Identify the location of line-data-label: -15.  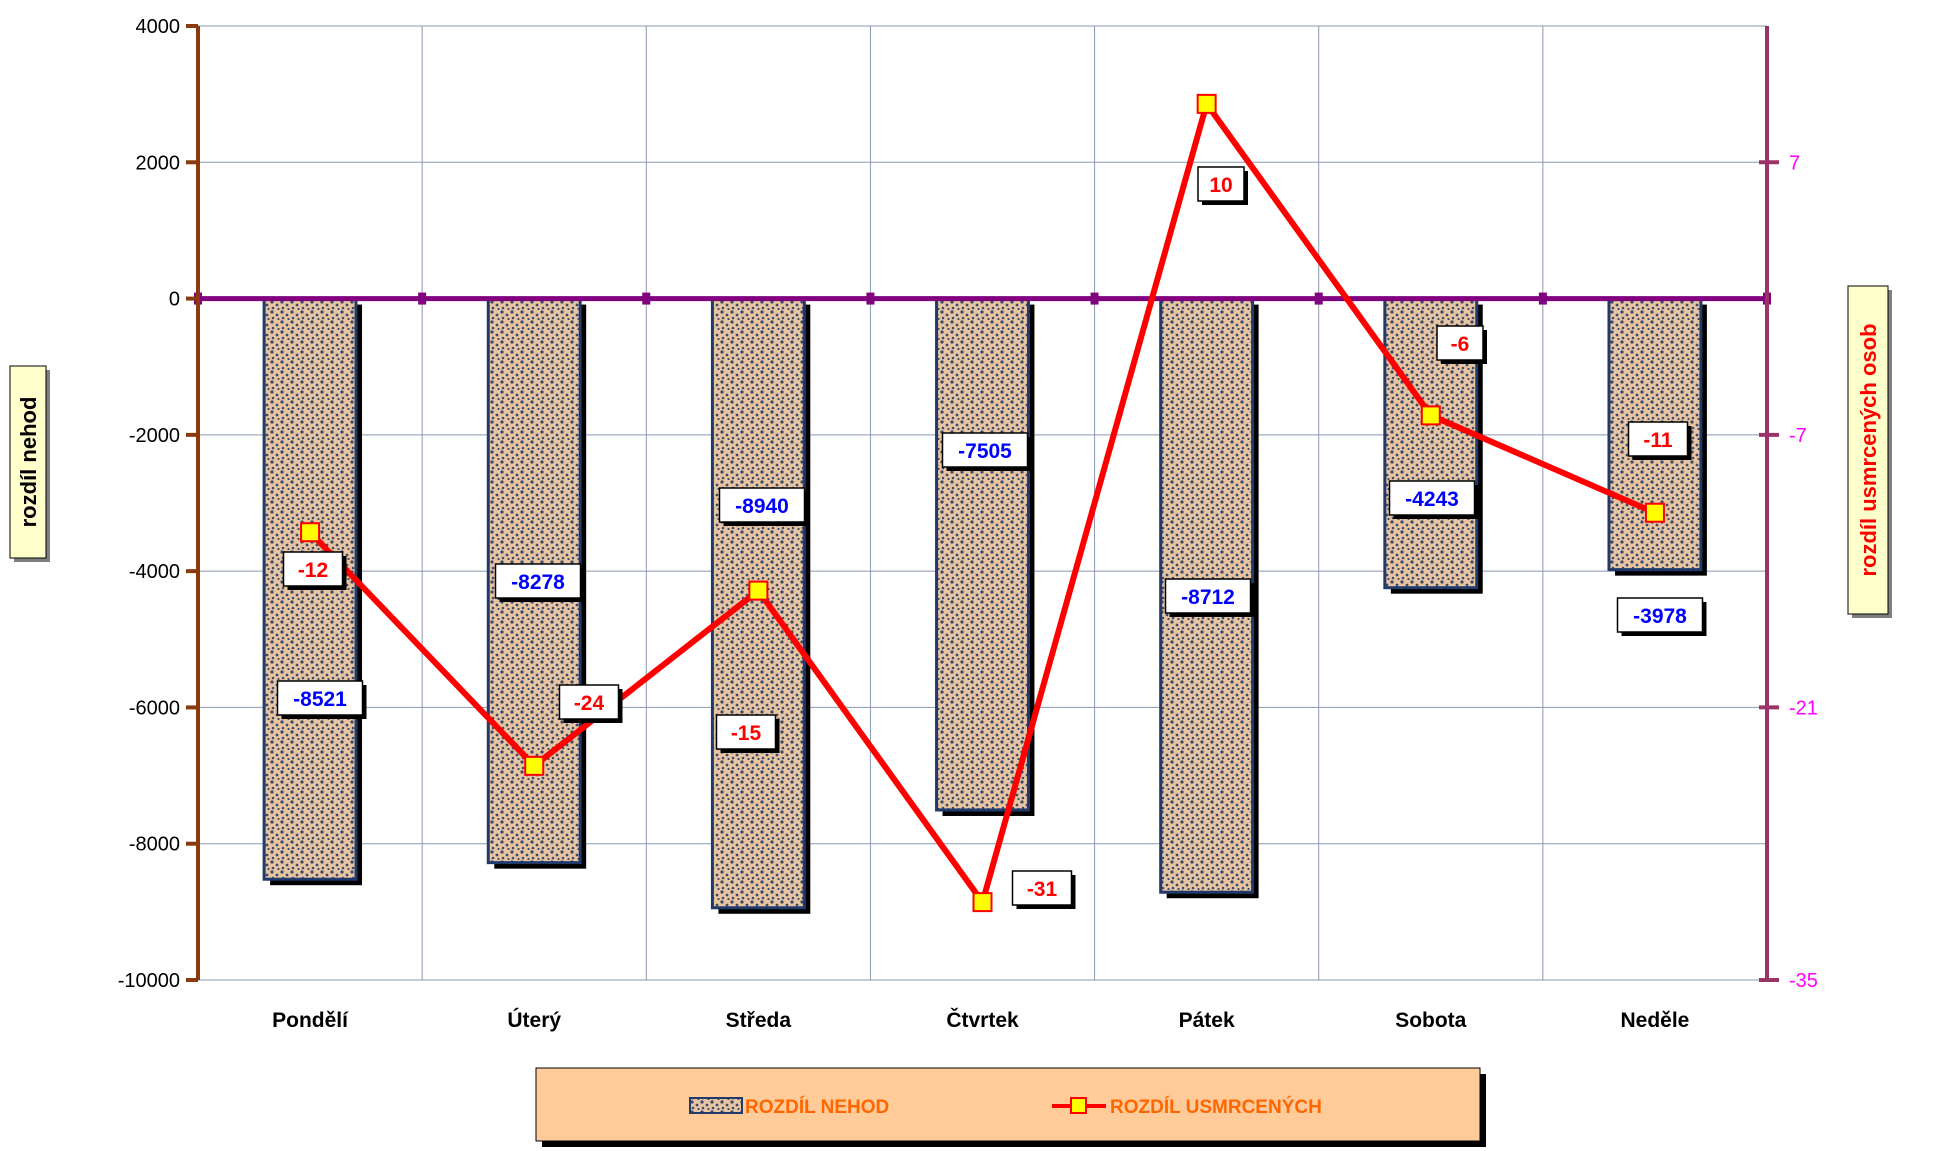
(747, 733).